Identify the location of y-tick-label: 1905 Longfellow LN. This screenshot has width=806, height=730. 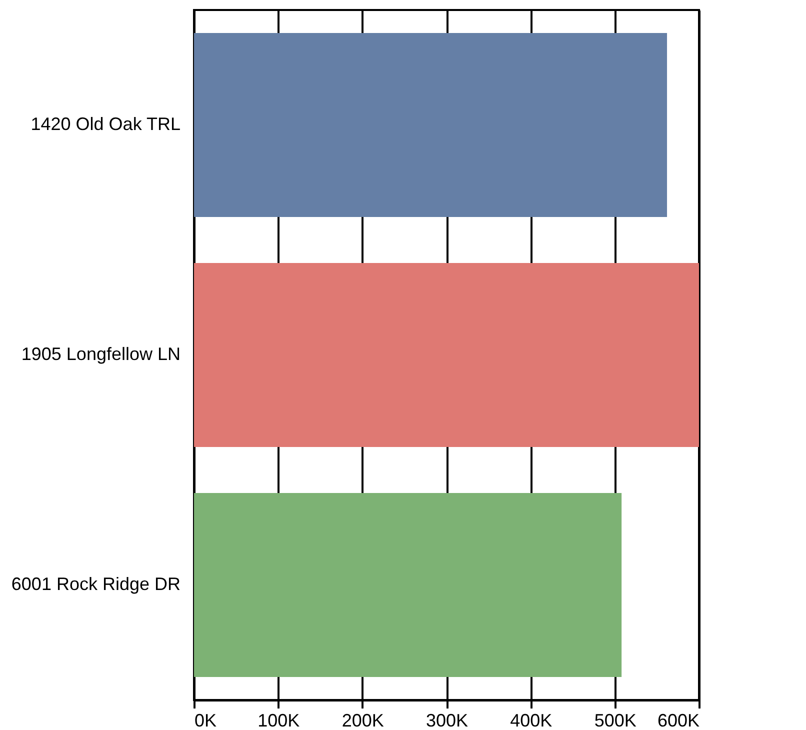
(100, 354).